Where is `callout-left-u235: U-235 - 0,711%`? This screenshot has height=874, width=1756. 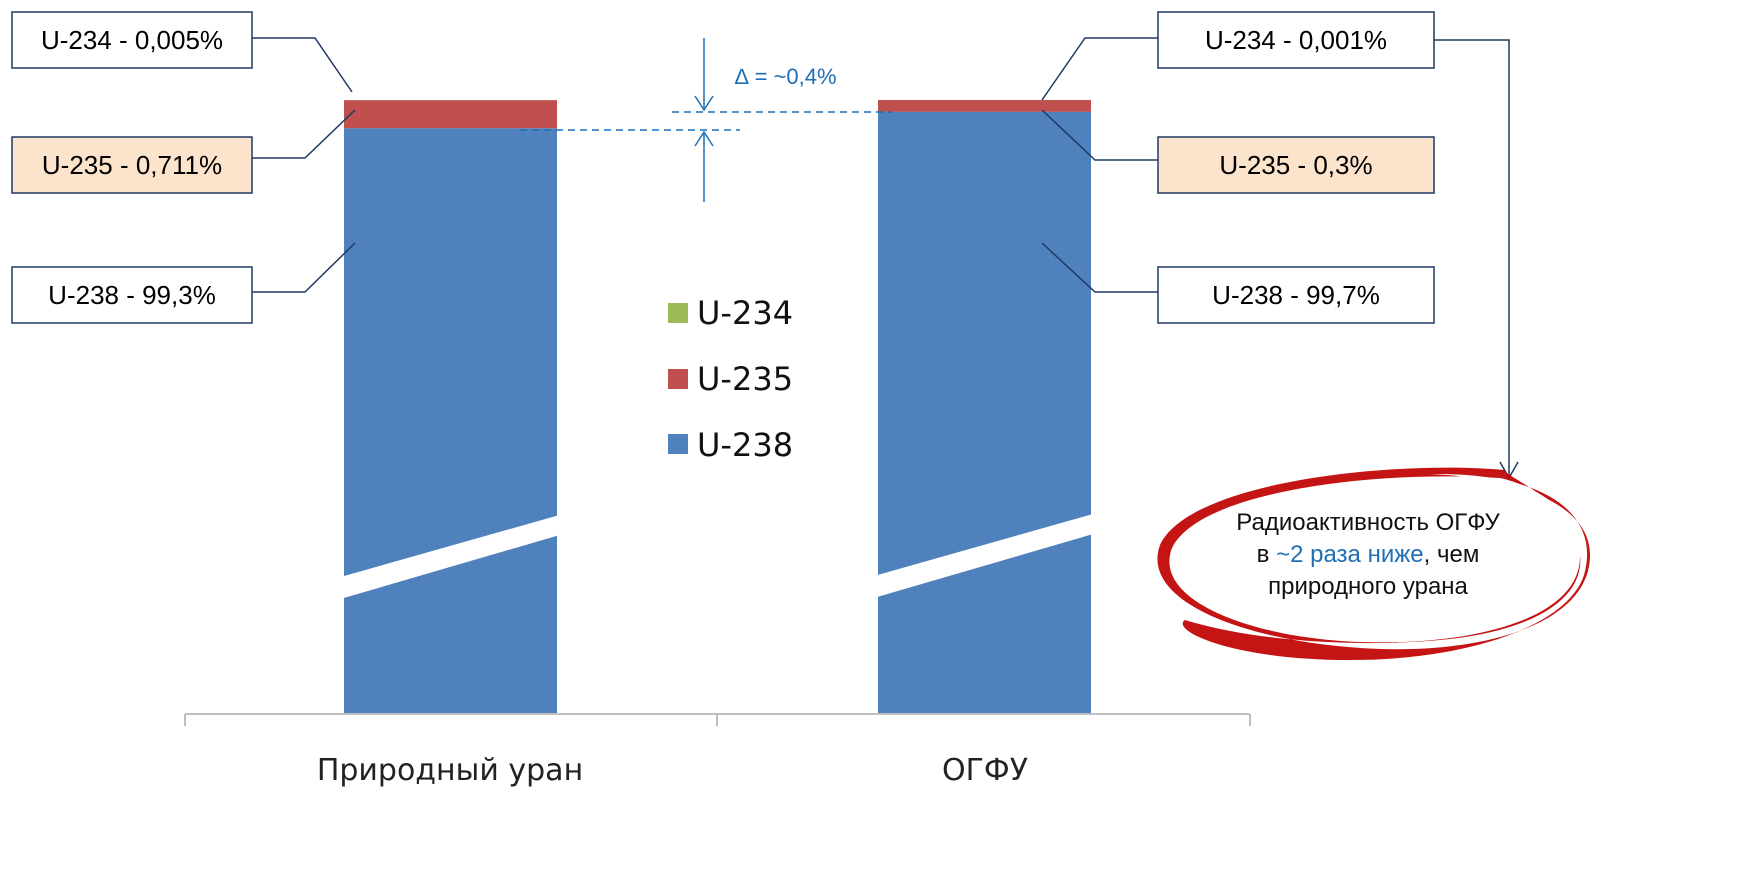
callout-left-u235: U-235 - 0,711% is located at coordinates (132, 165).